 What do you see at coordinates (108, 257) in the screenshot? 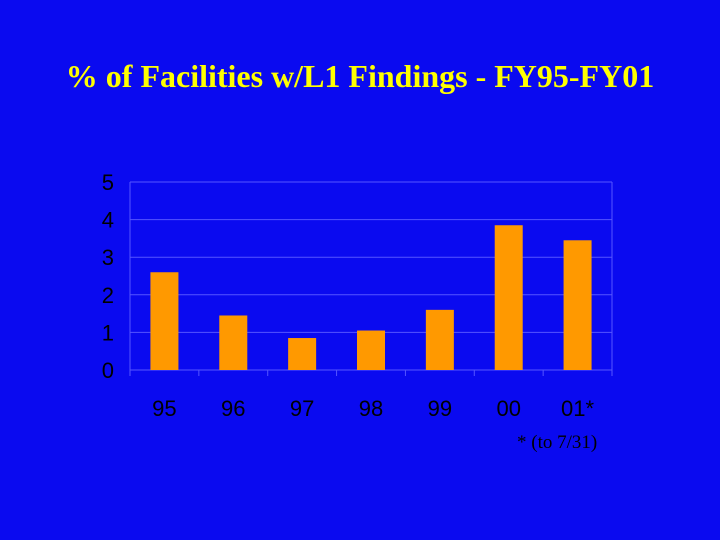
I see `y-tick-label: 3` at bounding box center [108, 257].